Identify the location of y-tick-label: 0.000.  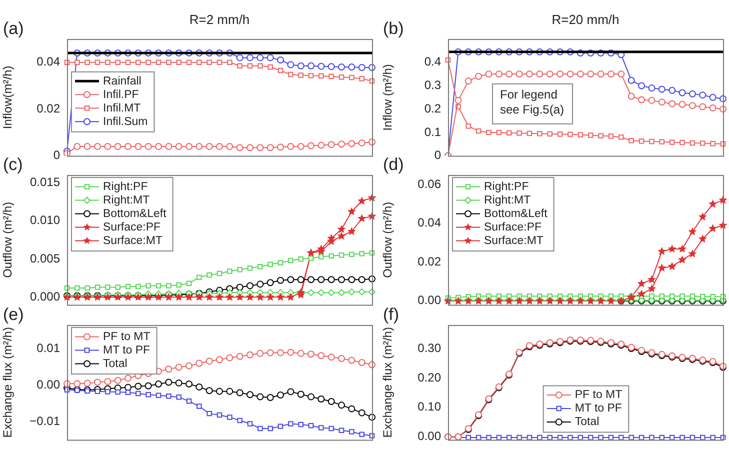
(45, 296).